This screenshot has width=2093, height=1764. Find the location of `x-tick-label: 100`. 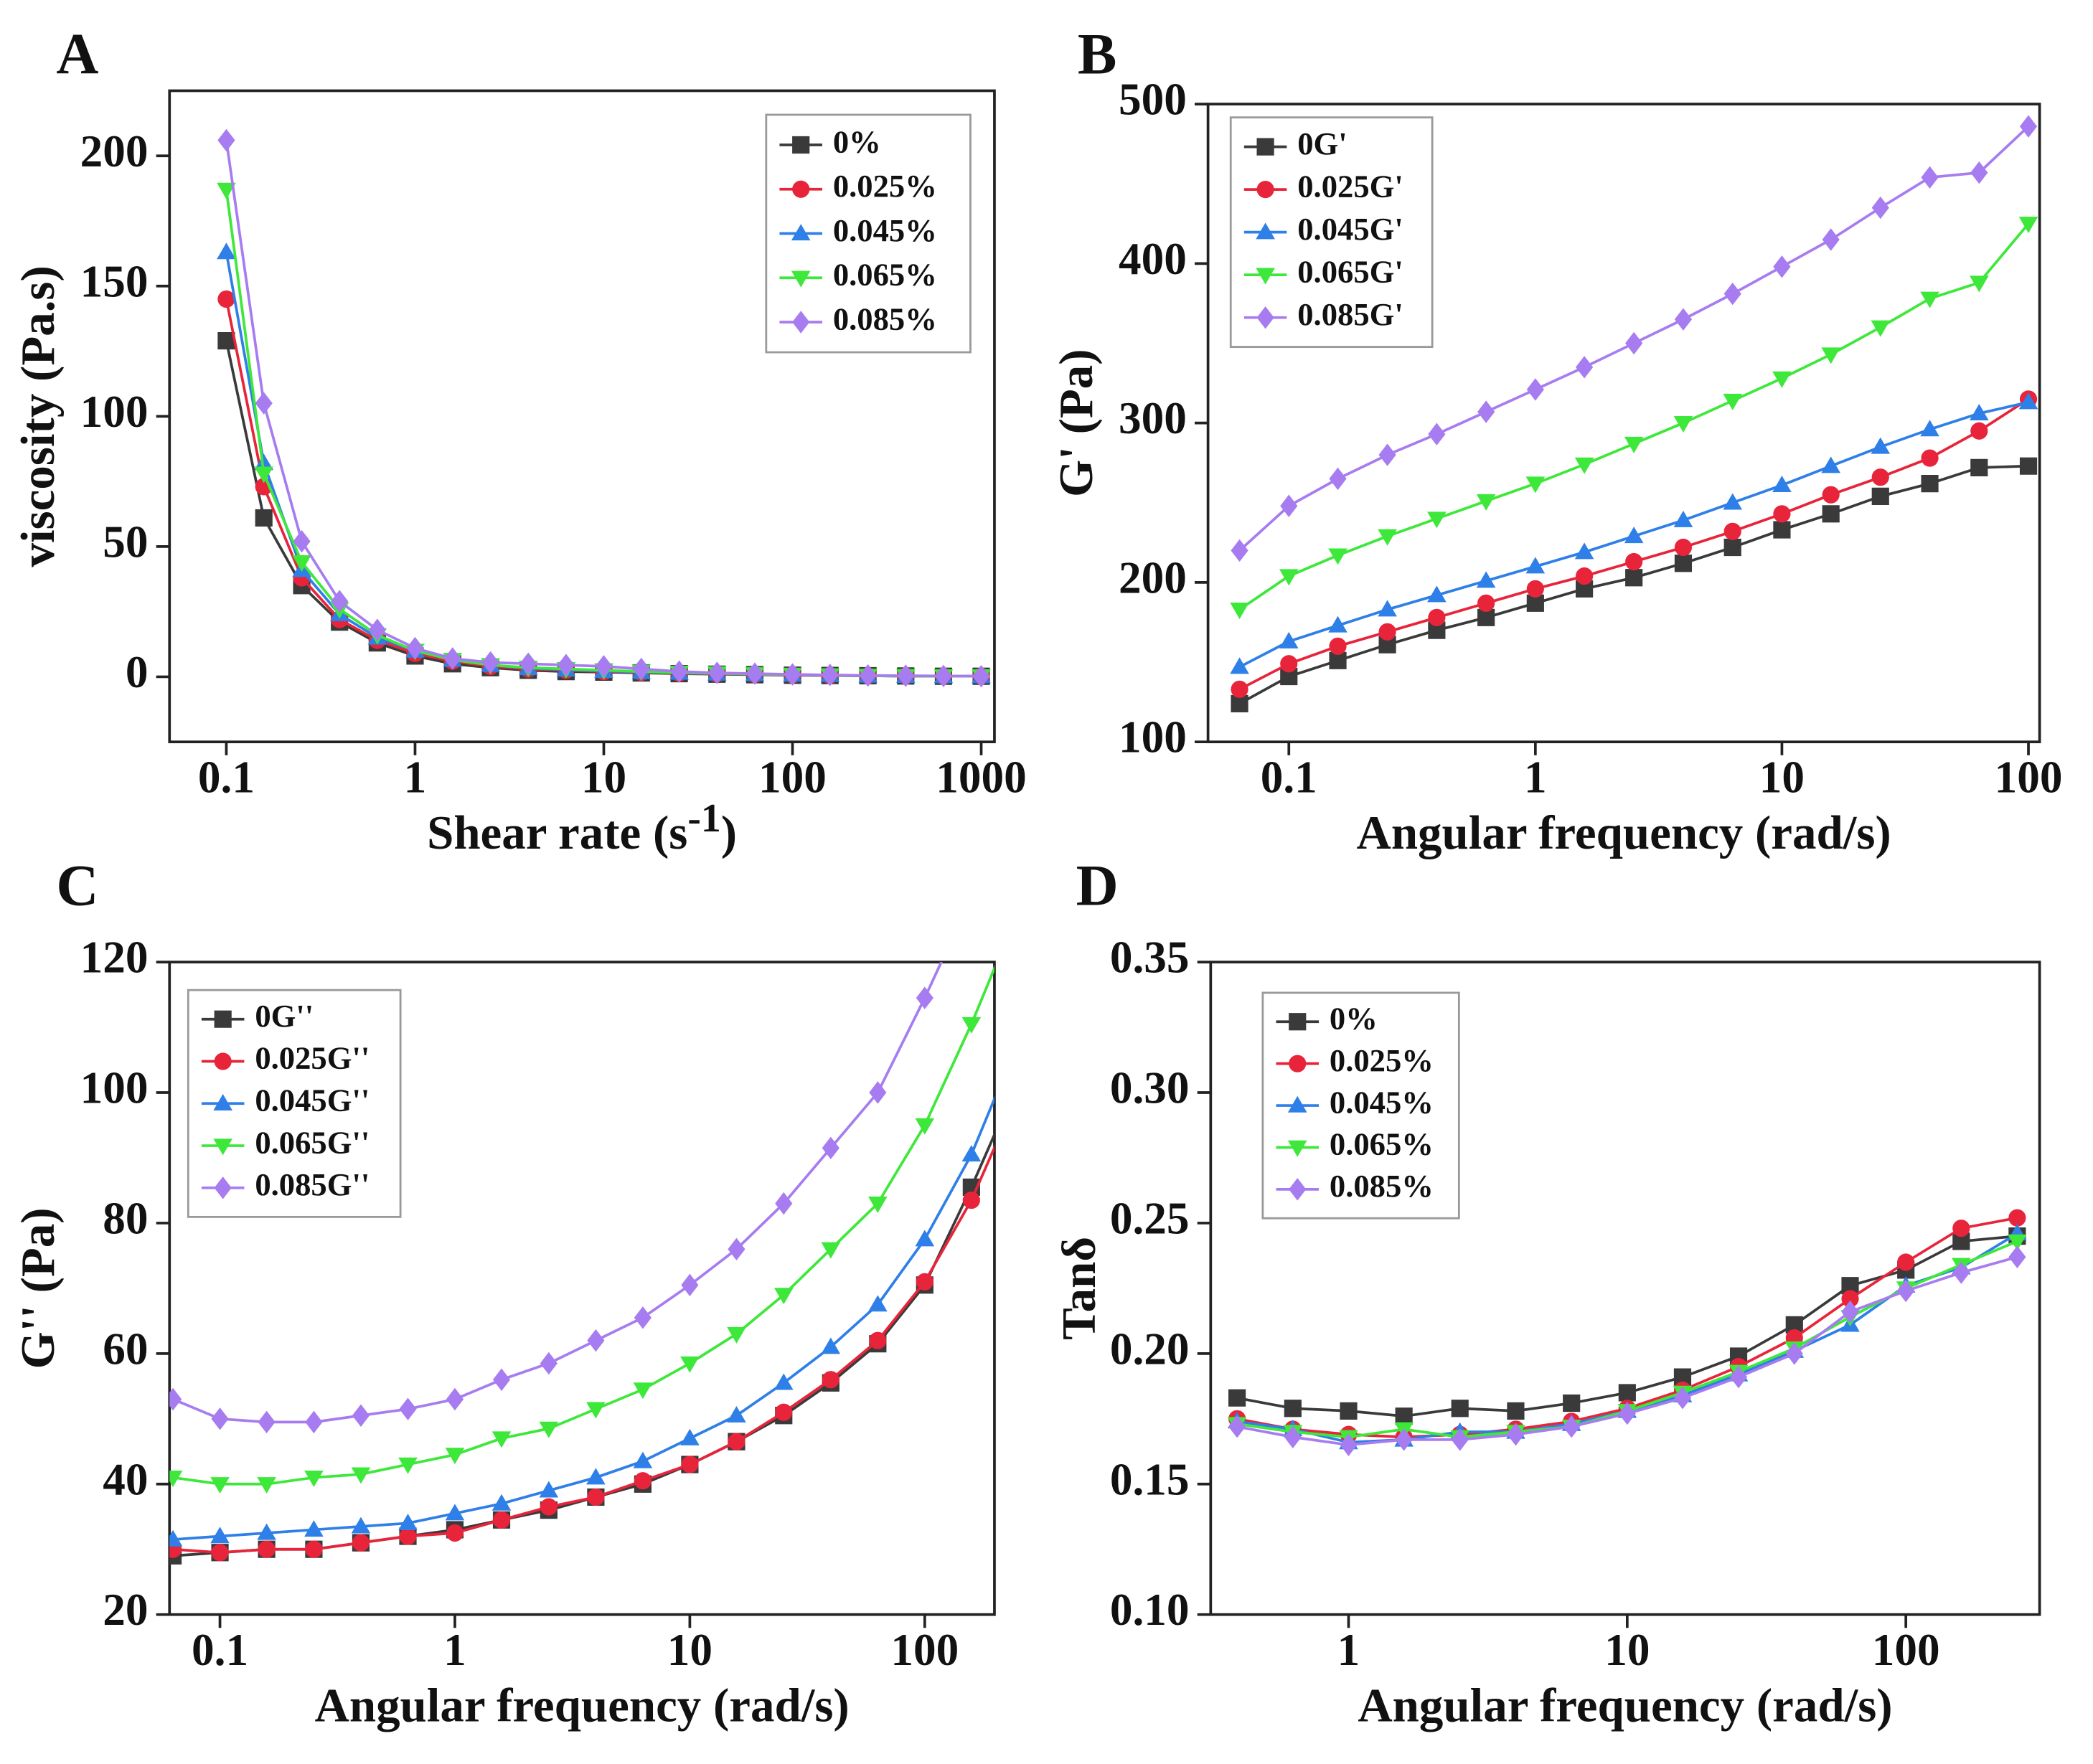

x-tick-label: 100 is located at coordinates (2029, 778).